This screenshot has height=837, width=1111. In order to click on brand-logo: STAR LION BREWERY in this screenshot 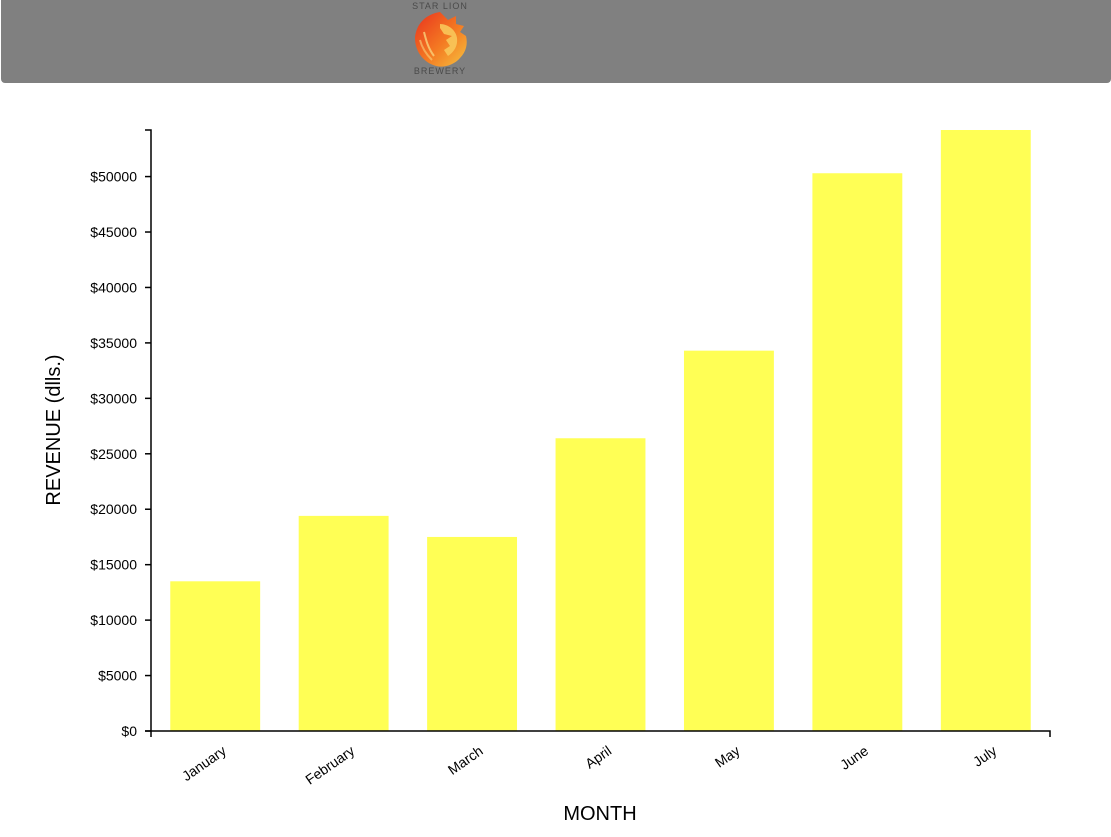, I will do `click(440, 40)`.